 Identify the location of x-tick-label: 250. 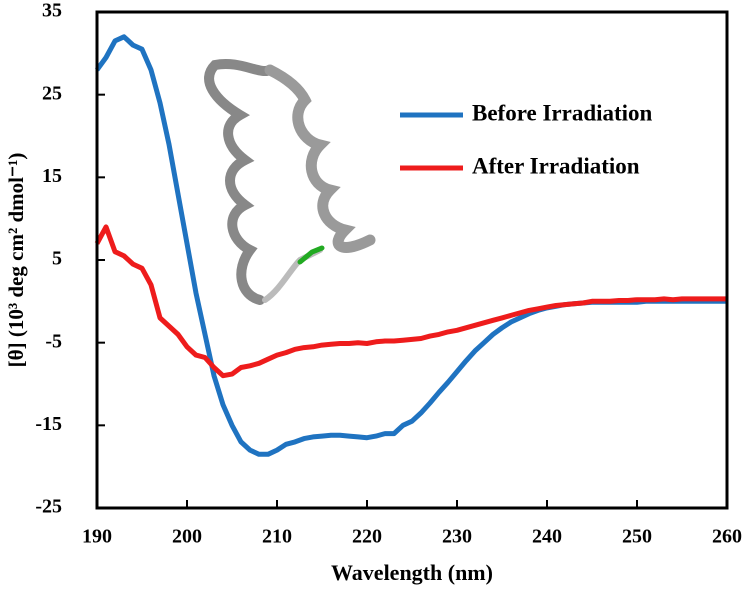
(637, 537).